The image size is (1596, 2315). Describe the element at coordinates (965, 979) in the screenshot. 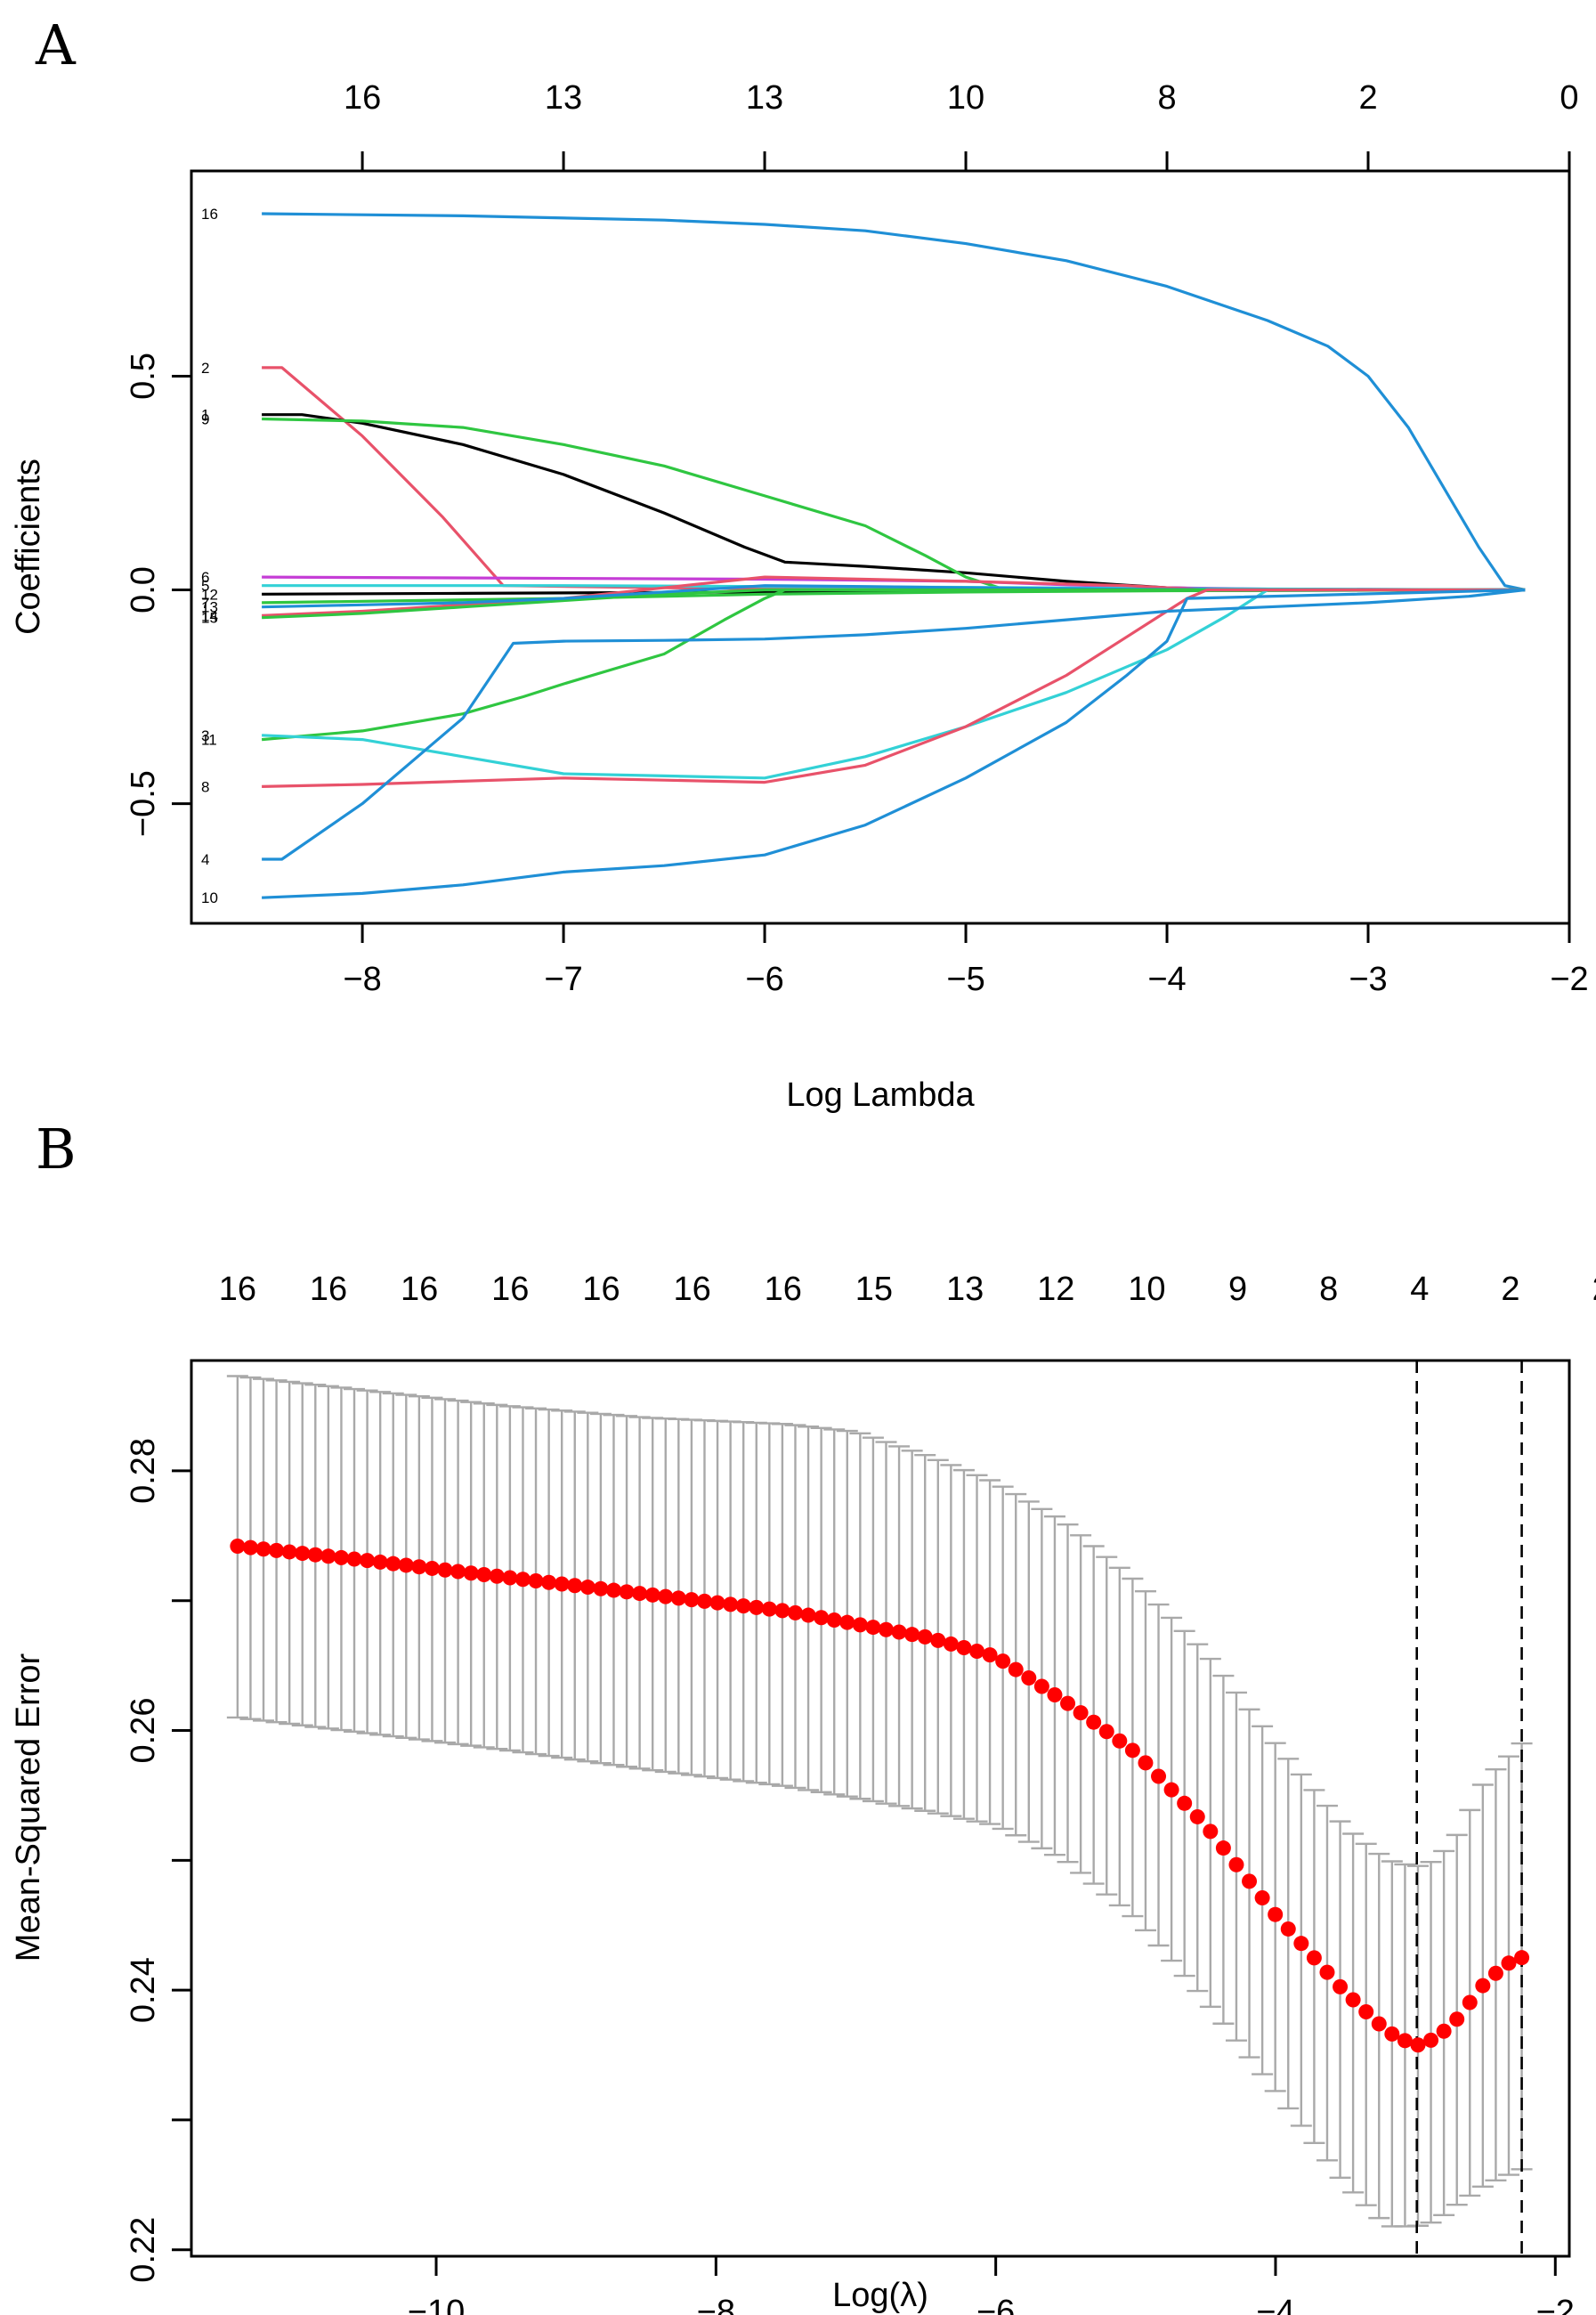

I see `x-tick-label: −5` at that location.